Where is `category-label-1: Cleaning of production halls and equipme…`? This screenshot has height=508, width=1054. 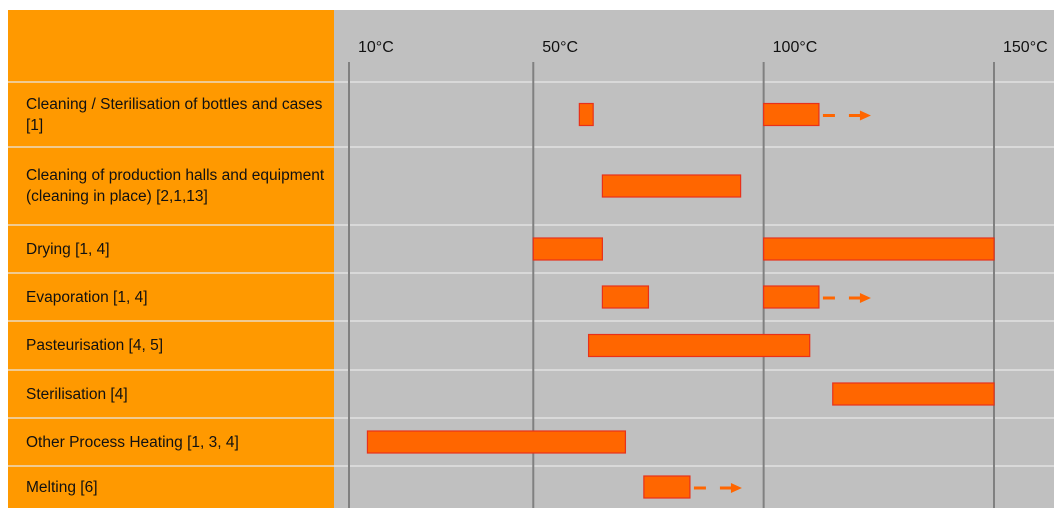
category-label-1: Cleaning of production halls and equipme… is located at coordinates (175, 186).